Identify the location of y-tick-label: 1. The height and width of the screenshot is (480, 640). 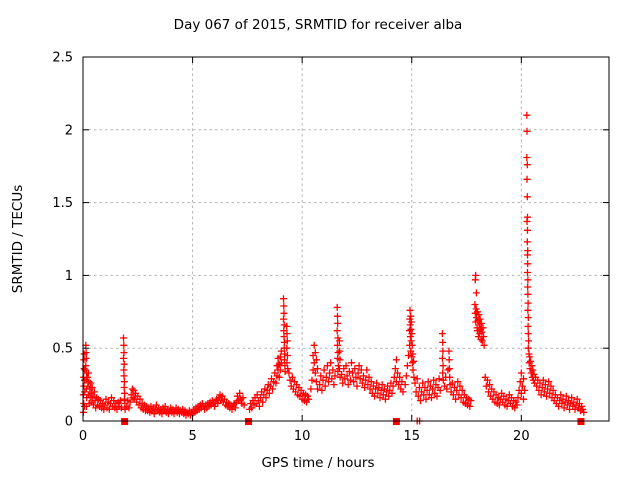
(69, 276).